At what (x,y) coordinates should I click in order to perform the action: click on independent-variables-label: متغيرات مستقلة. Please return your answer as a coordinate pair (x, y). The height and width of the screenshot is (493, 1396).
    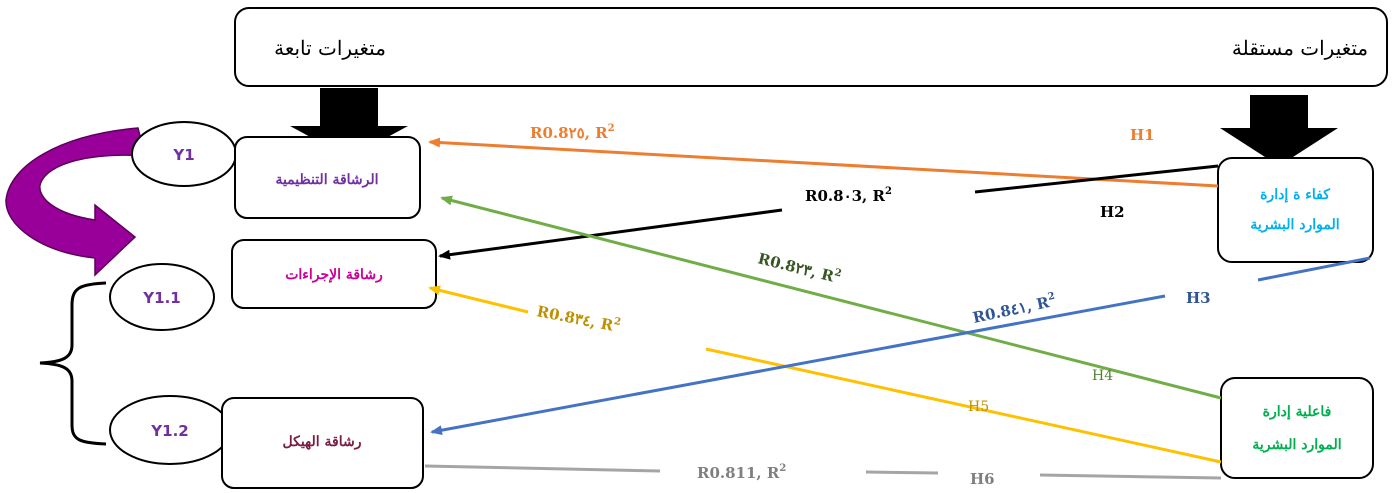
    Looking at the image, I should click on (1300, 48).